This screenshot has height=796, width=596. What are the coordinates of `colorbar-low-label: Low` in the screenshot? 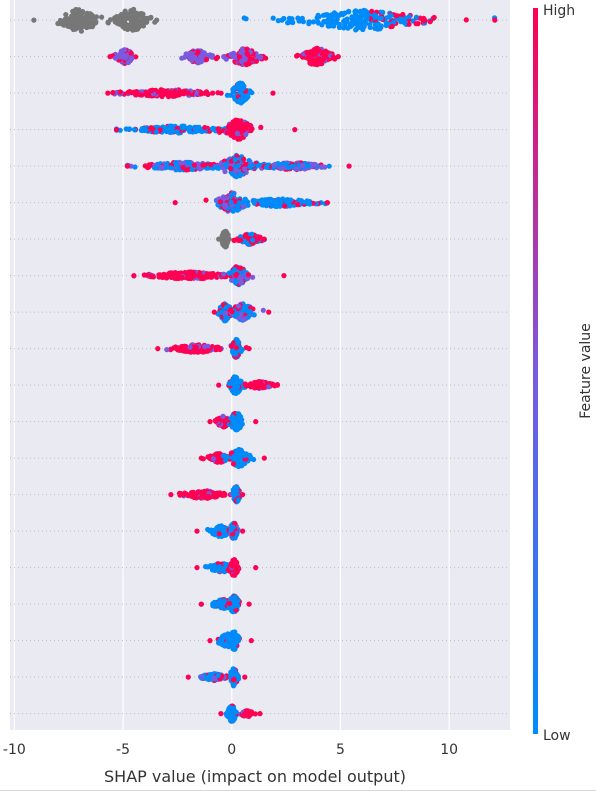 It's located at (557, 736).